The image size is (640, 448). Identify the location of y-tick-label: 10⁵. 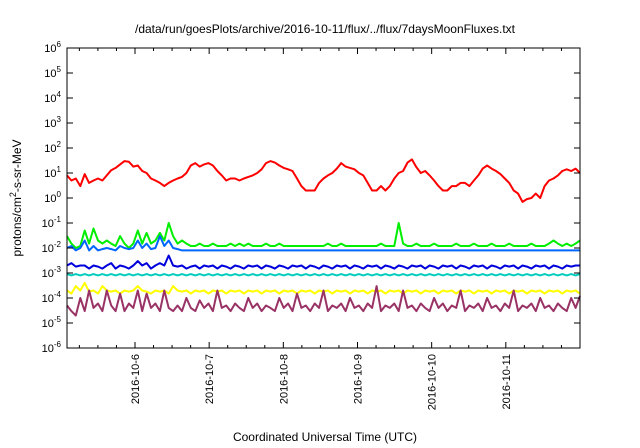
(52, 72).